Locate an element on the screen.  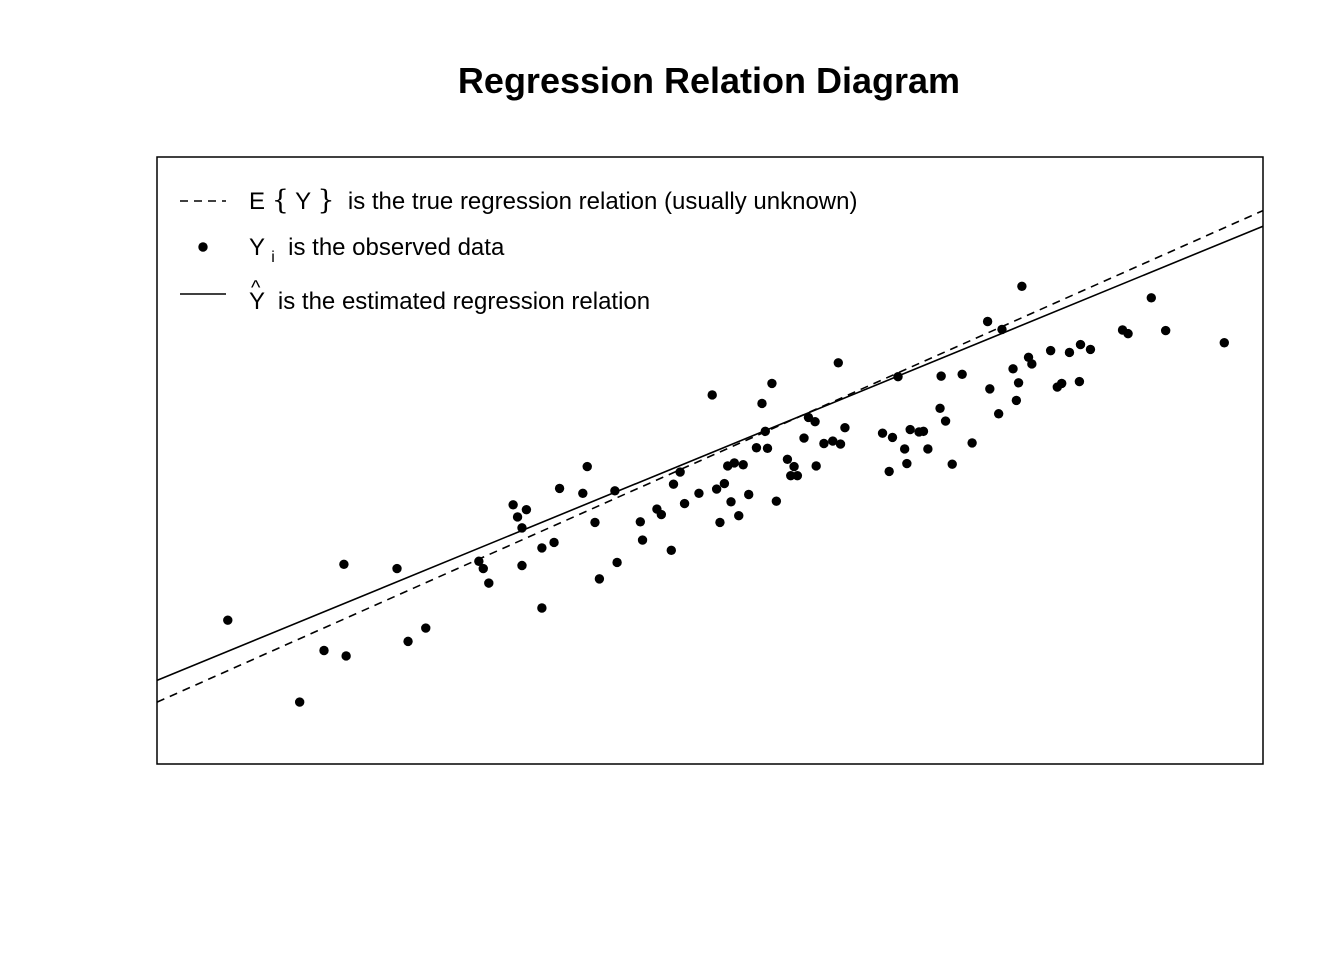
legend-fitted-hat: ^ is located at coordinates (256, 288).